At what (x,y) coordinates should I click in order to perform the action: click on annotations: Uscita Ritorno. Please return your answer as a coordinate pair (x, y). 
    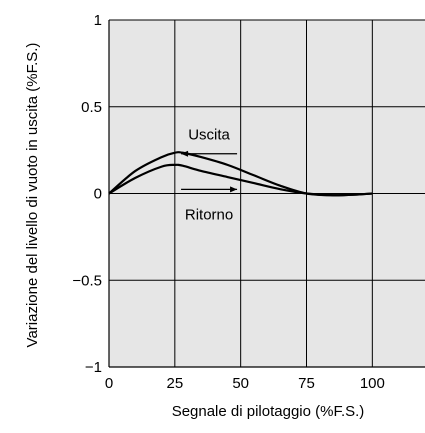
    Looking at the image, I should click on (209, 175).